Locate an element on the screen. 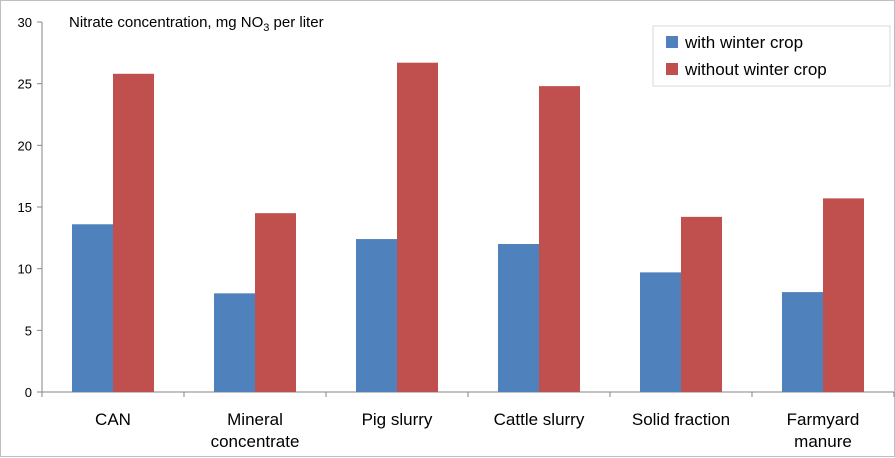  y-tick-label: 10 is located at coordinates (25, 269).